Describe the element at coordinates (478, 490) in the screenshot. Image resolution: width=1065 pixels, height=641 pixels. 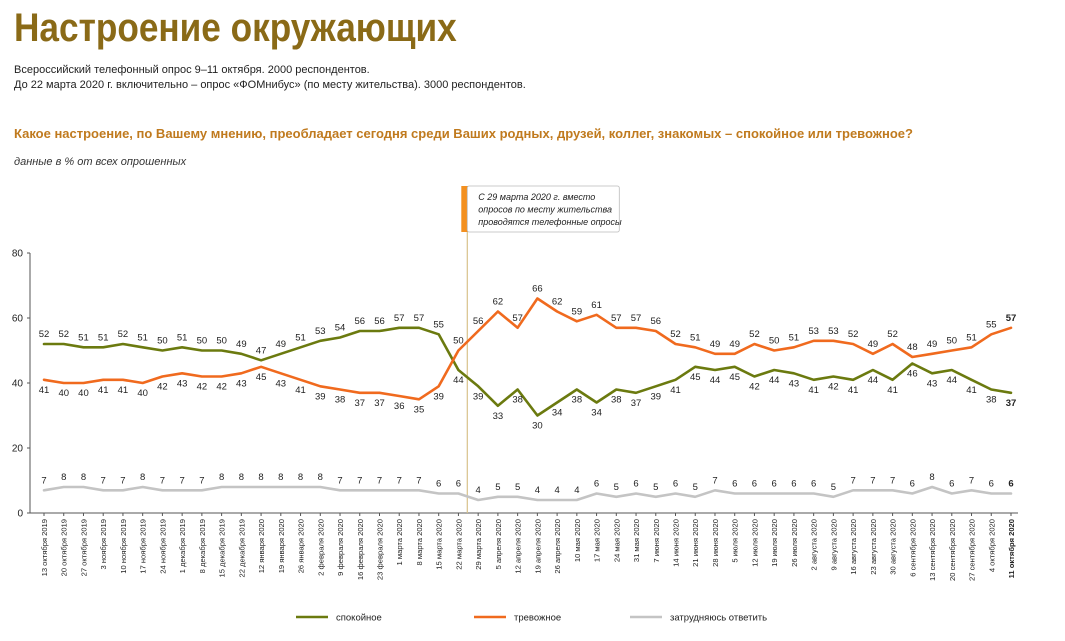
I see `data-label-undecided: 4` at that location.